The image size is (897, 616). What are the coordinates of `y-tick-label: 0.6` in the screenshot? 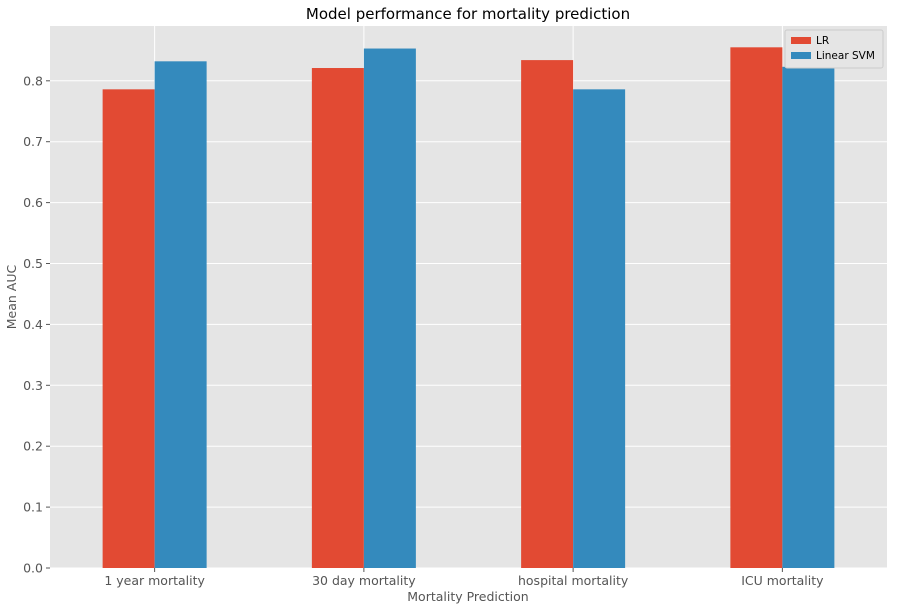 It's located at (33, 202).